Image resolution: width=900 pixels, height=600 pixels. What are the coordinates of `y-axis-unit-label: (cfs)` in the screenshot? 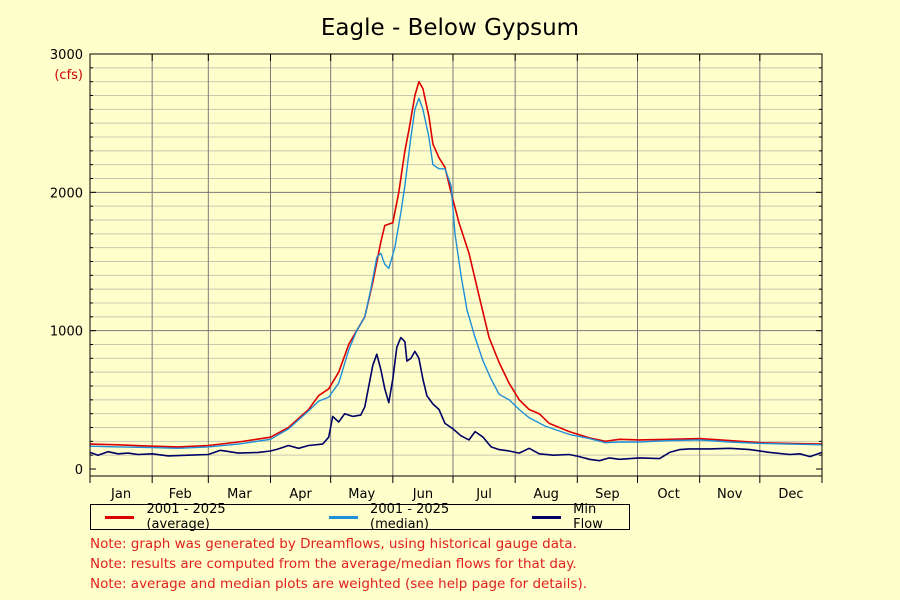 It's located at (68, 75).